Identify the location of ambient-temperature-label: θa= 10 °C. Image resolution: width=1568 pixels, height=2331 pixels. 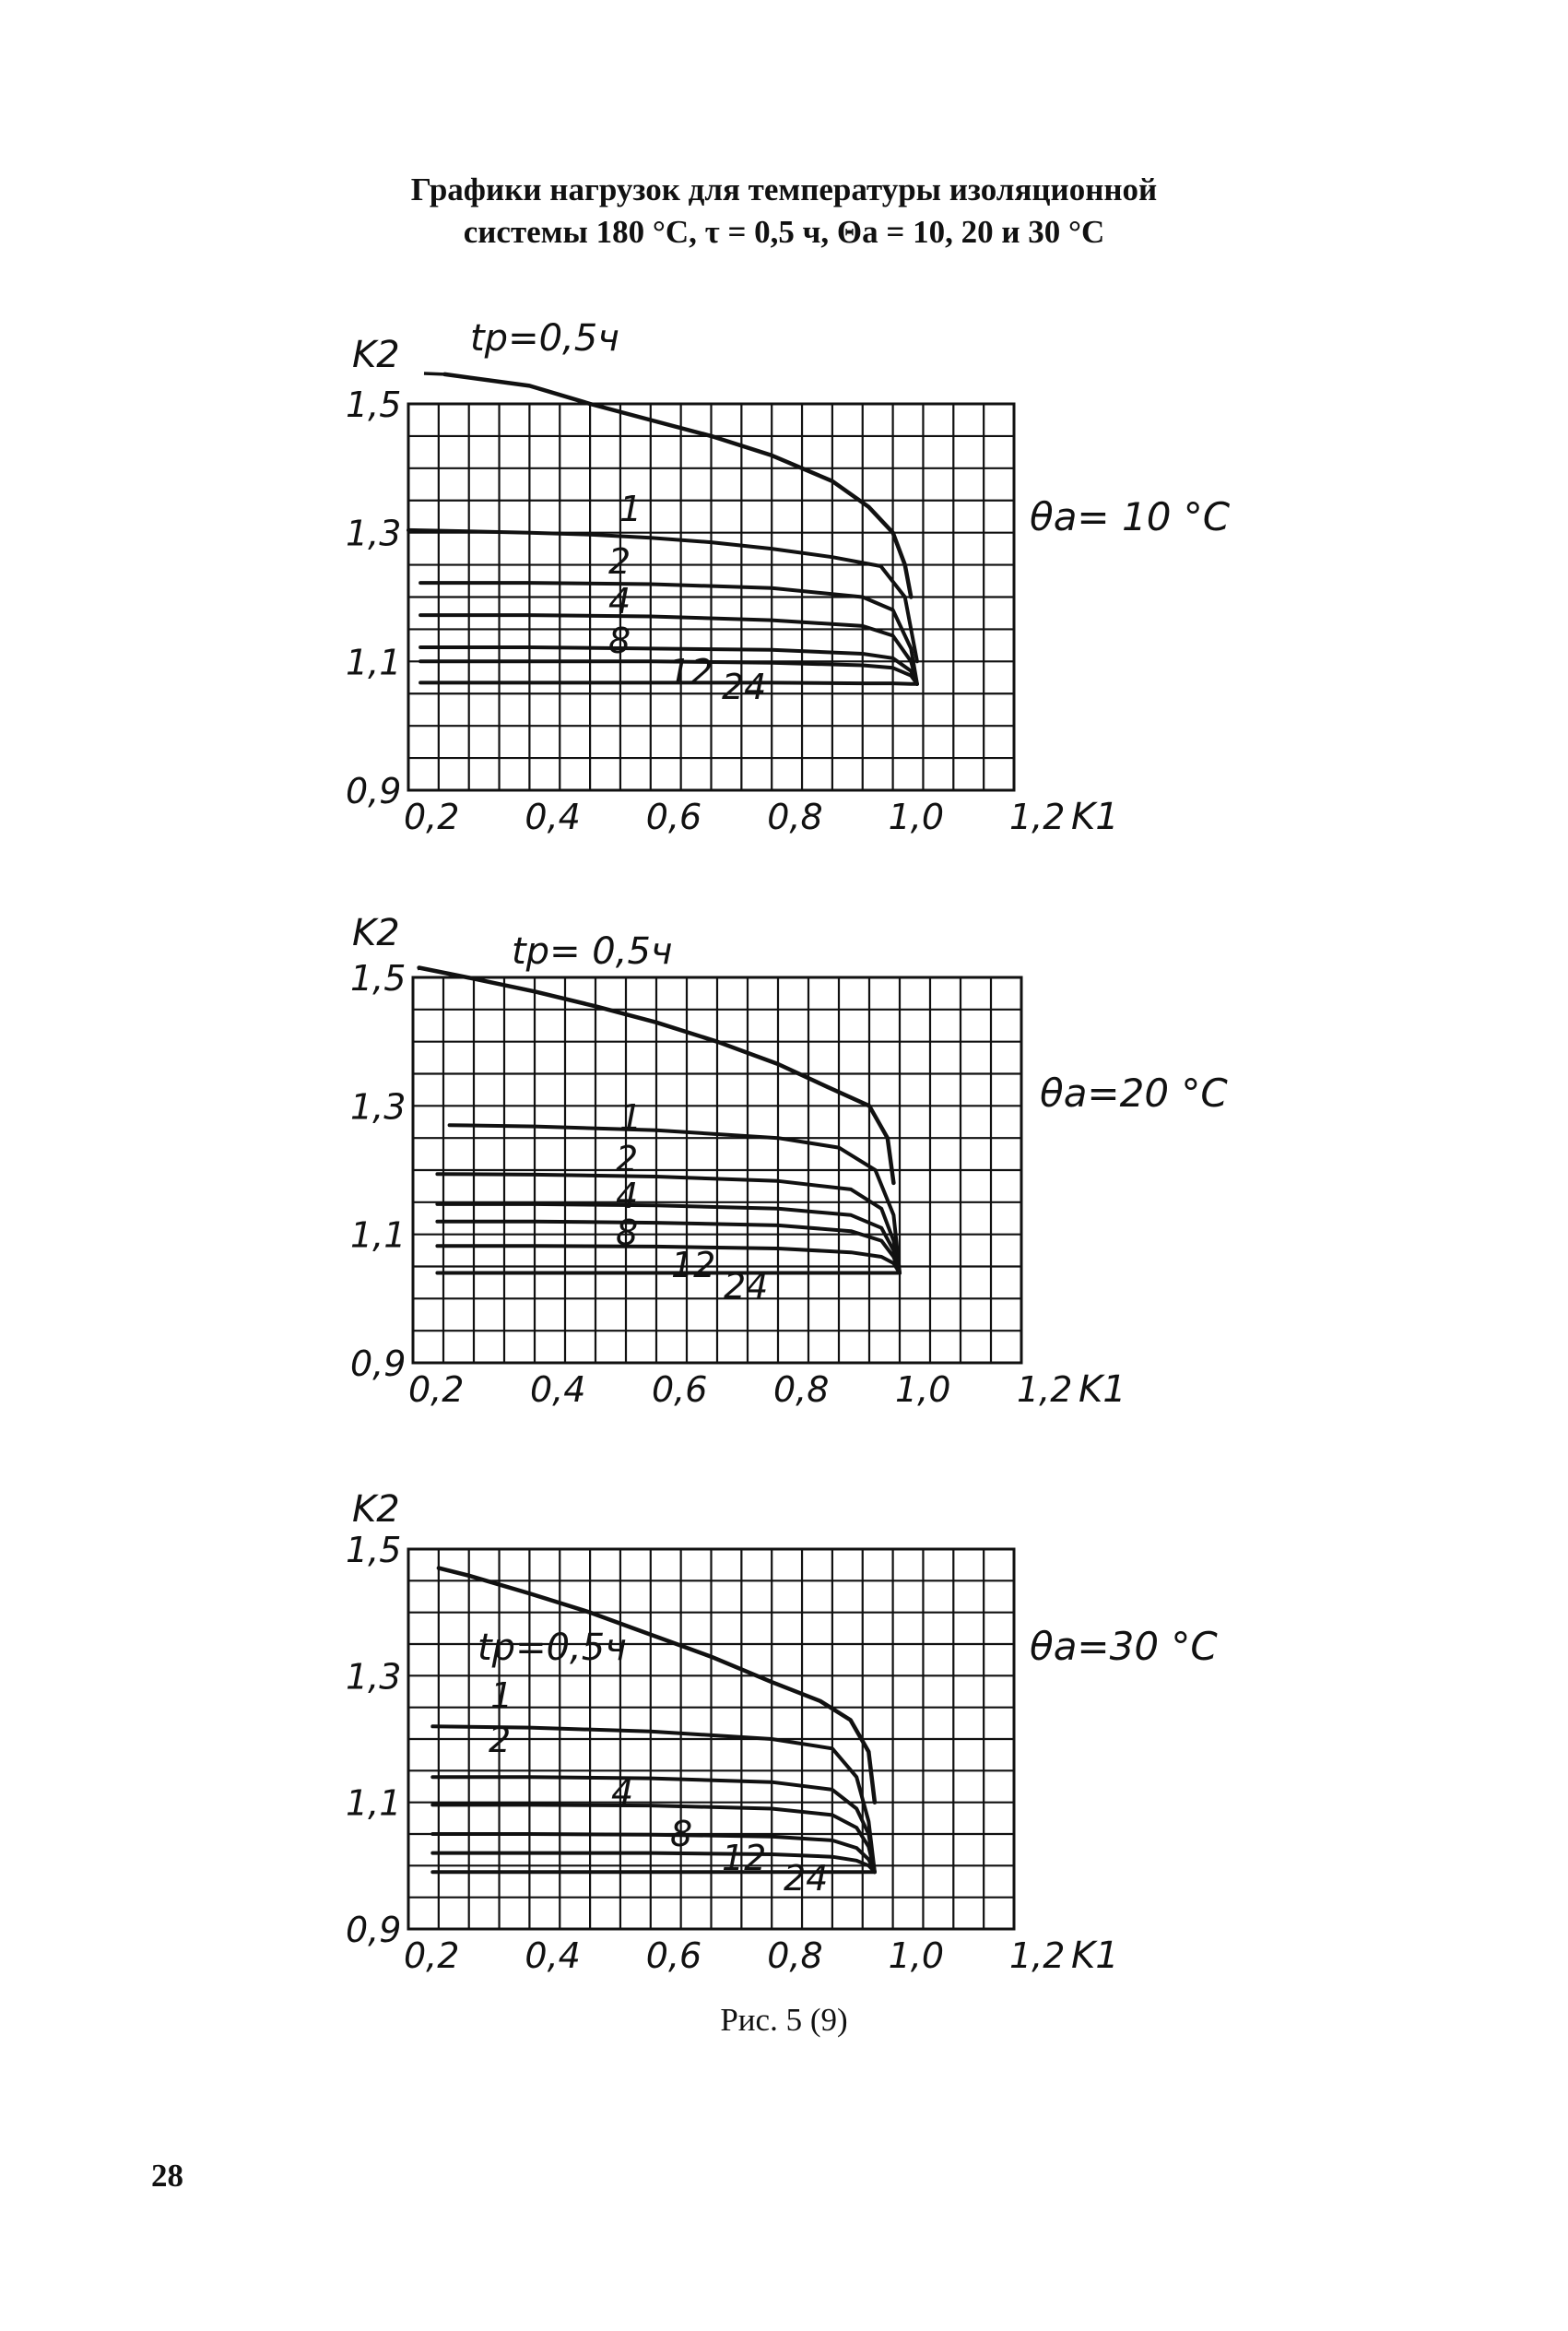
(1130, 516).